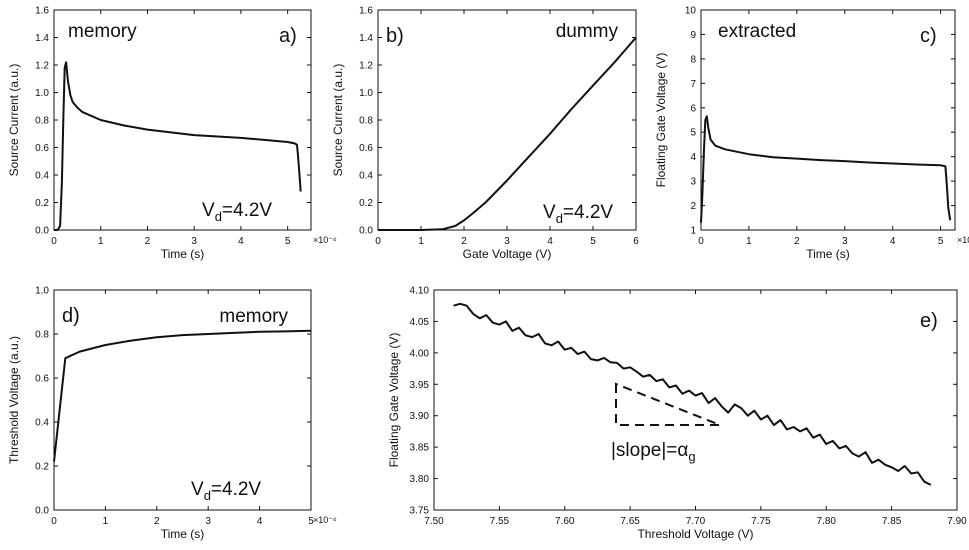 The image size is (969, 550). What do you see at coordinates (693, 59) in the screenshot?
I see `y-tick-label: 8` at bounding box center [693, 59].